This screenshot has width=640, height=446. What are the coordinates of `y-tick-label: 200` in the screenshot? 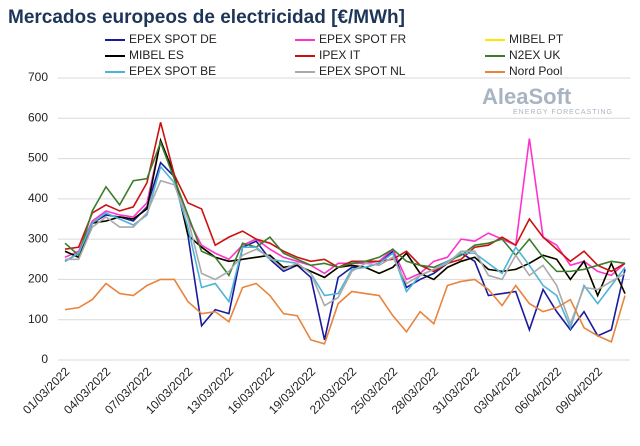 It's located at (38, 279).